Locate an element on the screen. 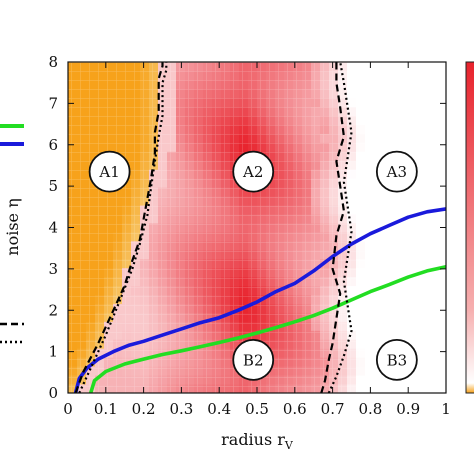 The image size is (474, 474). y-tick-label: 7 is located at coordinates (53, 103).